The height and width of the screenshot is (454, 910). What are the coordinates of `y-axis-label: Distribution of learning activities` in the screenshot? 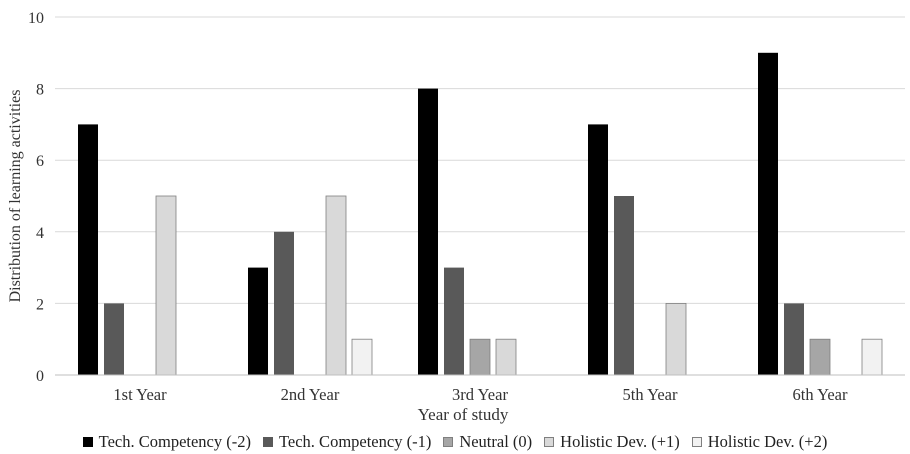 It's located at (15, 196).